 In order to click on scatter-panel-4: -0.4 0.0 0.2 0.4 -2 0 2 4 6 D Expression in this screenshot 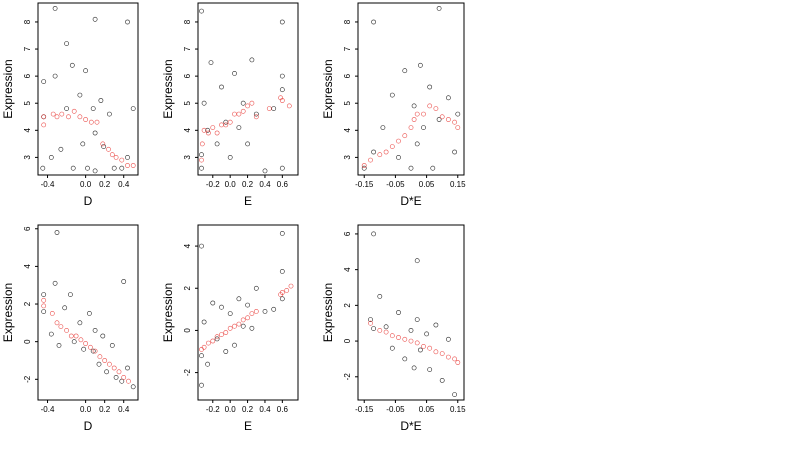, I will do `click(70, 328)`.